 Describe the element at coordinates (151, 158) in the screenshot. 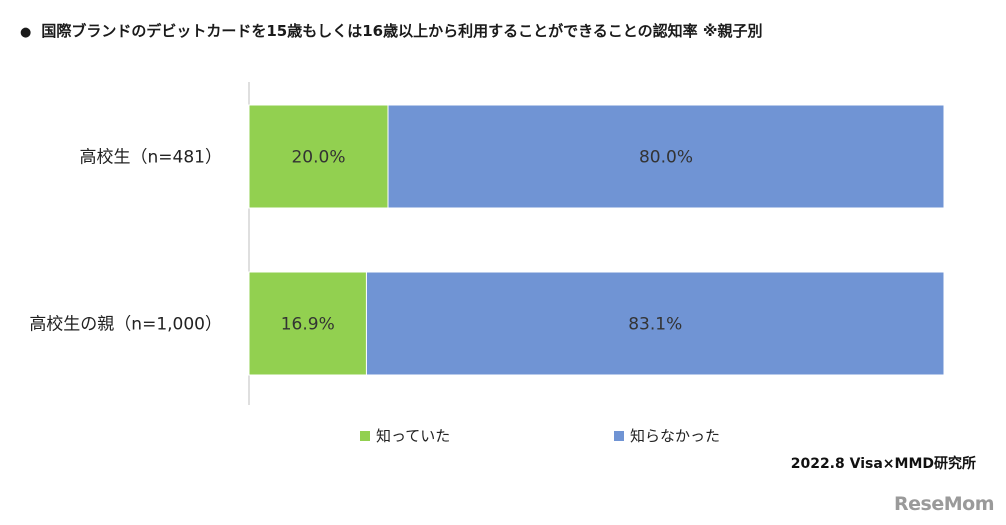

I see `category-label: 高校生（n=481）` at that location.